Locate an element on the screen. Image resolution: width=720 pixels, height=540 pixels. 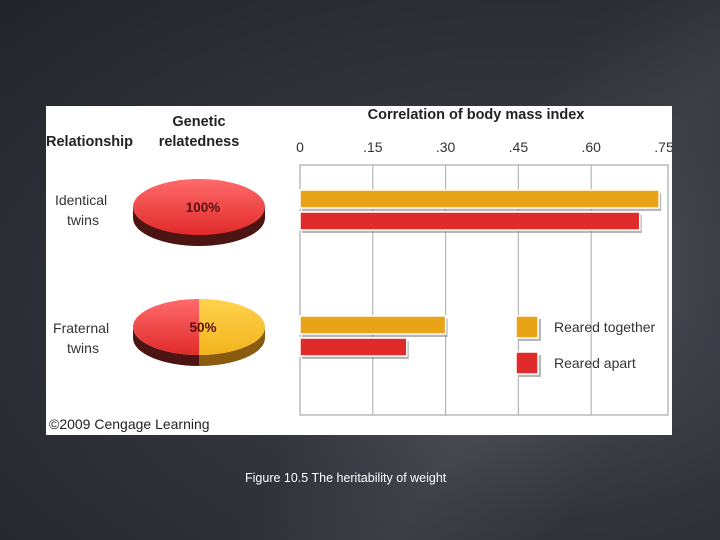
disk-side-unrelated is located at coordinates (232, 346).